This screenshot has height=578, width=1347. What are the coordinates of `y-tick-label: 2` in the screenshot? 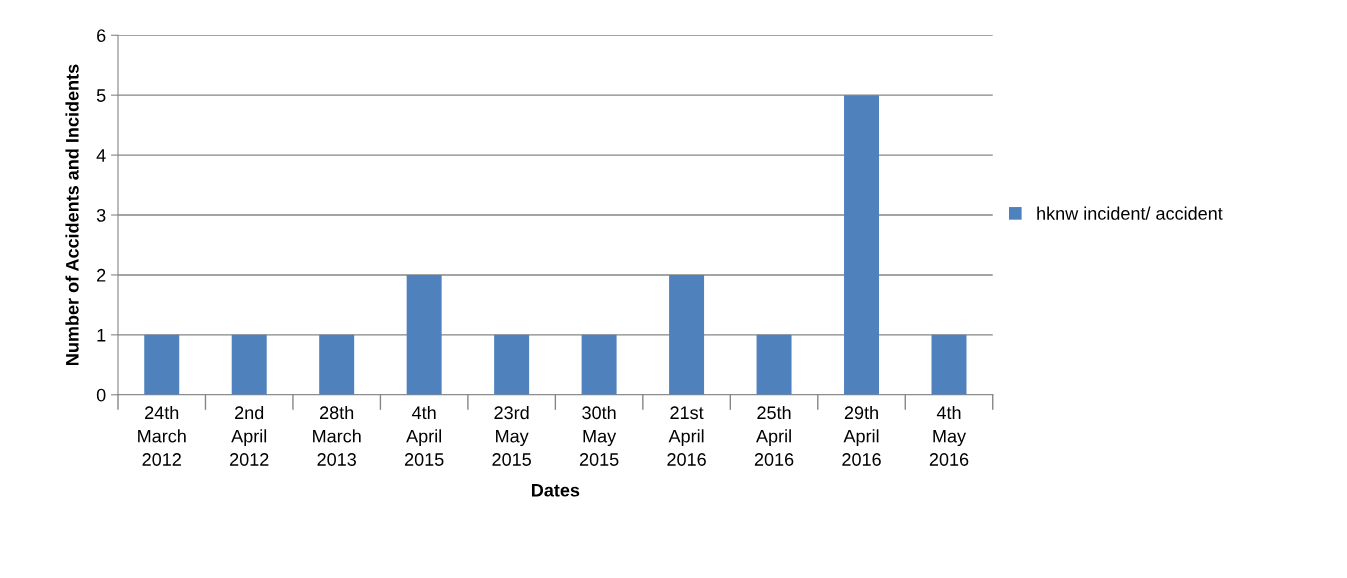 It's located at (101, 275).